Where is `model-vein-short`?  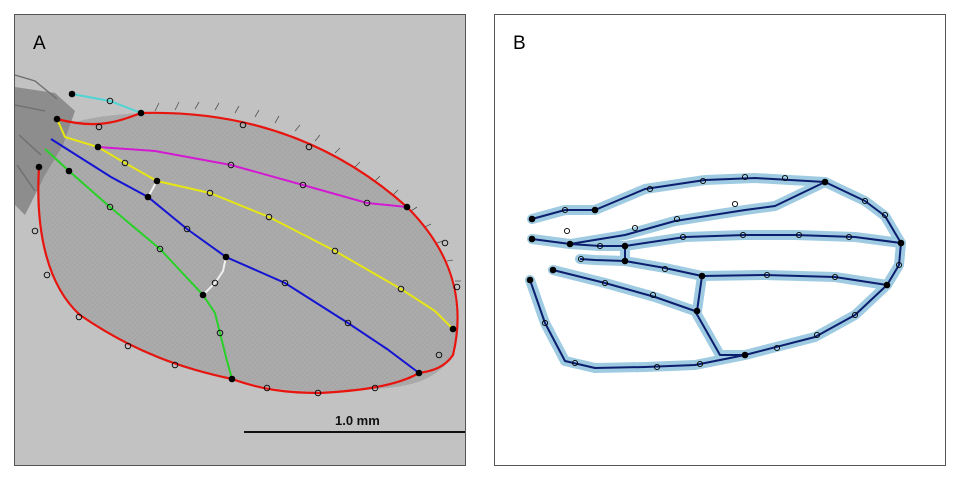 model-vein-short is located at coordinates (597, 252).